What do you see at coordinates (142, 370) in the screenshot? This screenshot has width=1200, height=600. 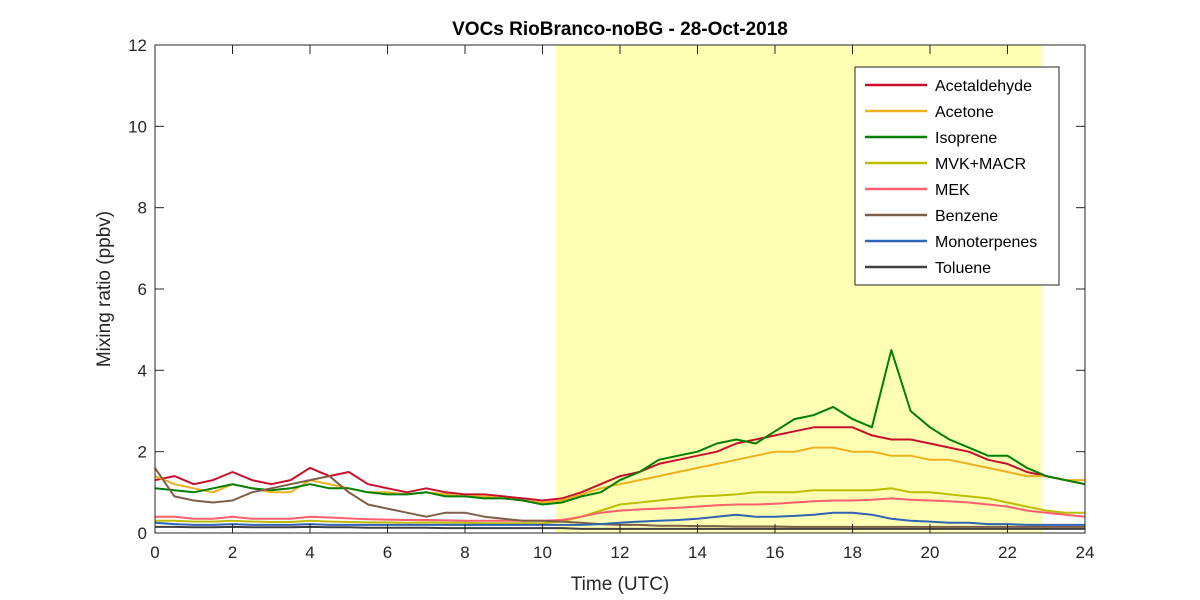 I see `y-tick-label: 4` at bounding box center [142, 370].